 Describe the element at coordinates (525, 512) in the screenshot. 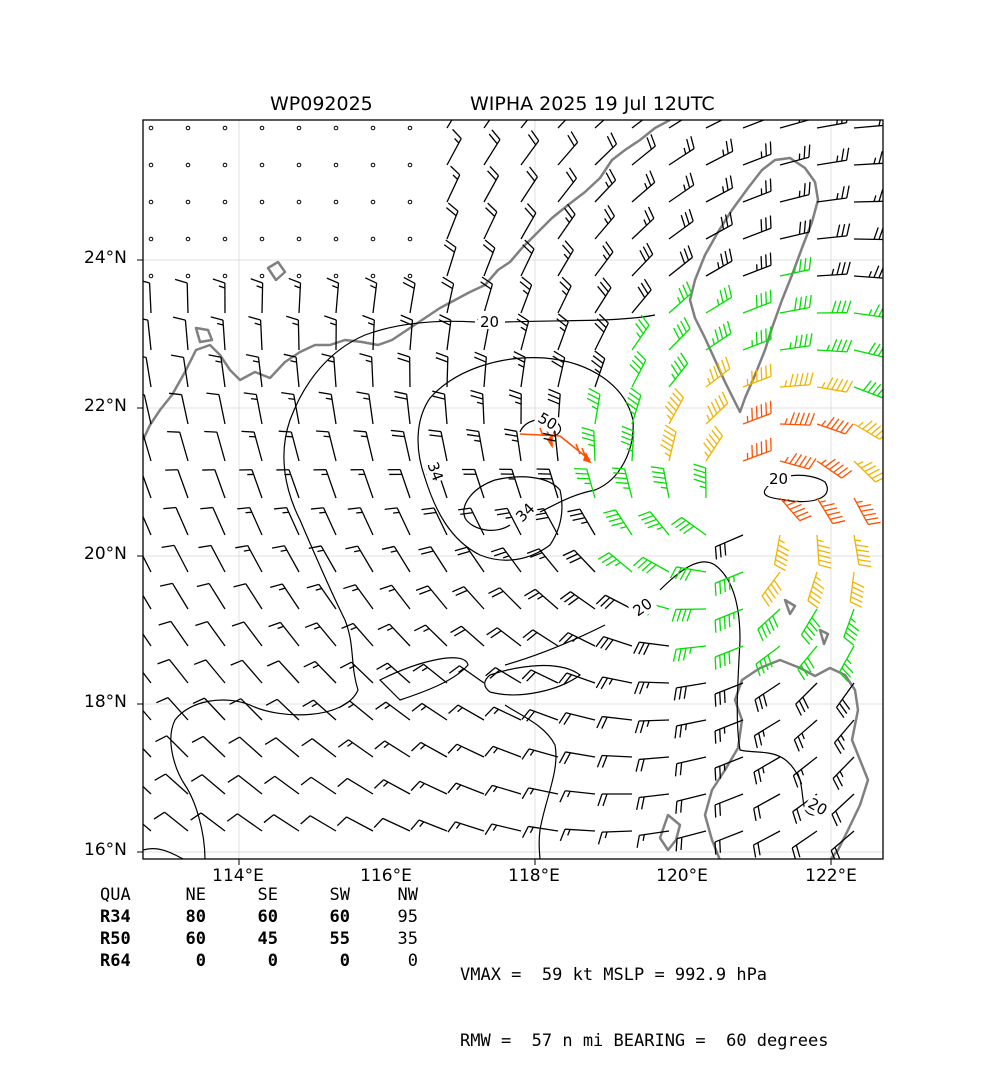

I see `contour-label-34-south: 34` at that location.